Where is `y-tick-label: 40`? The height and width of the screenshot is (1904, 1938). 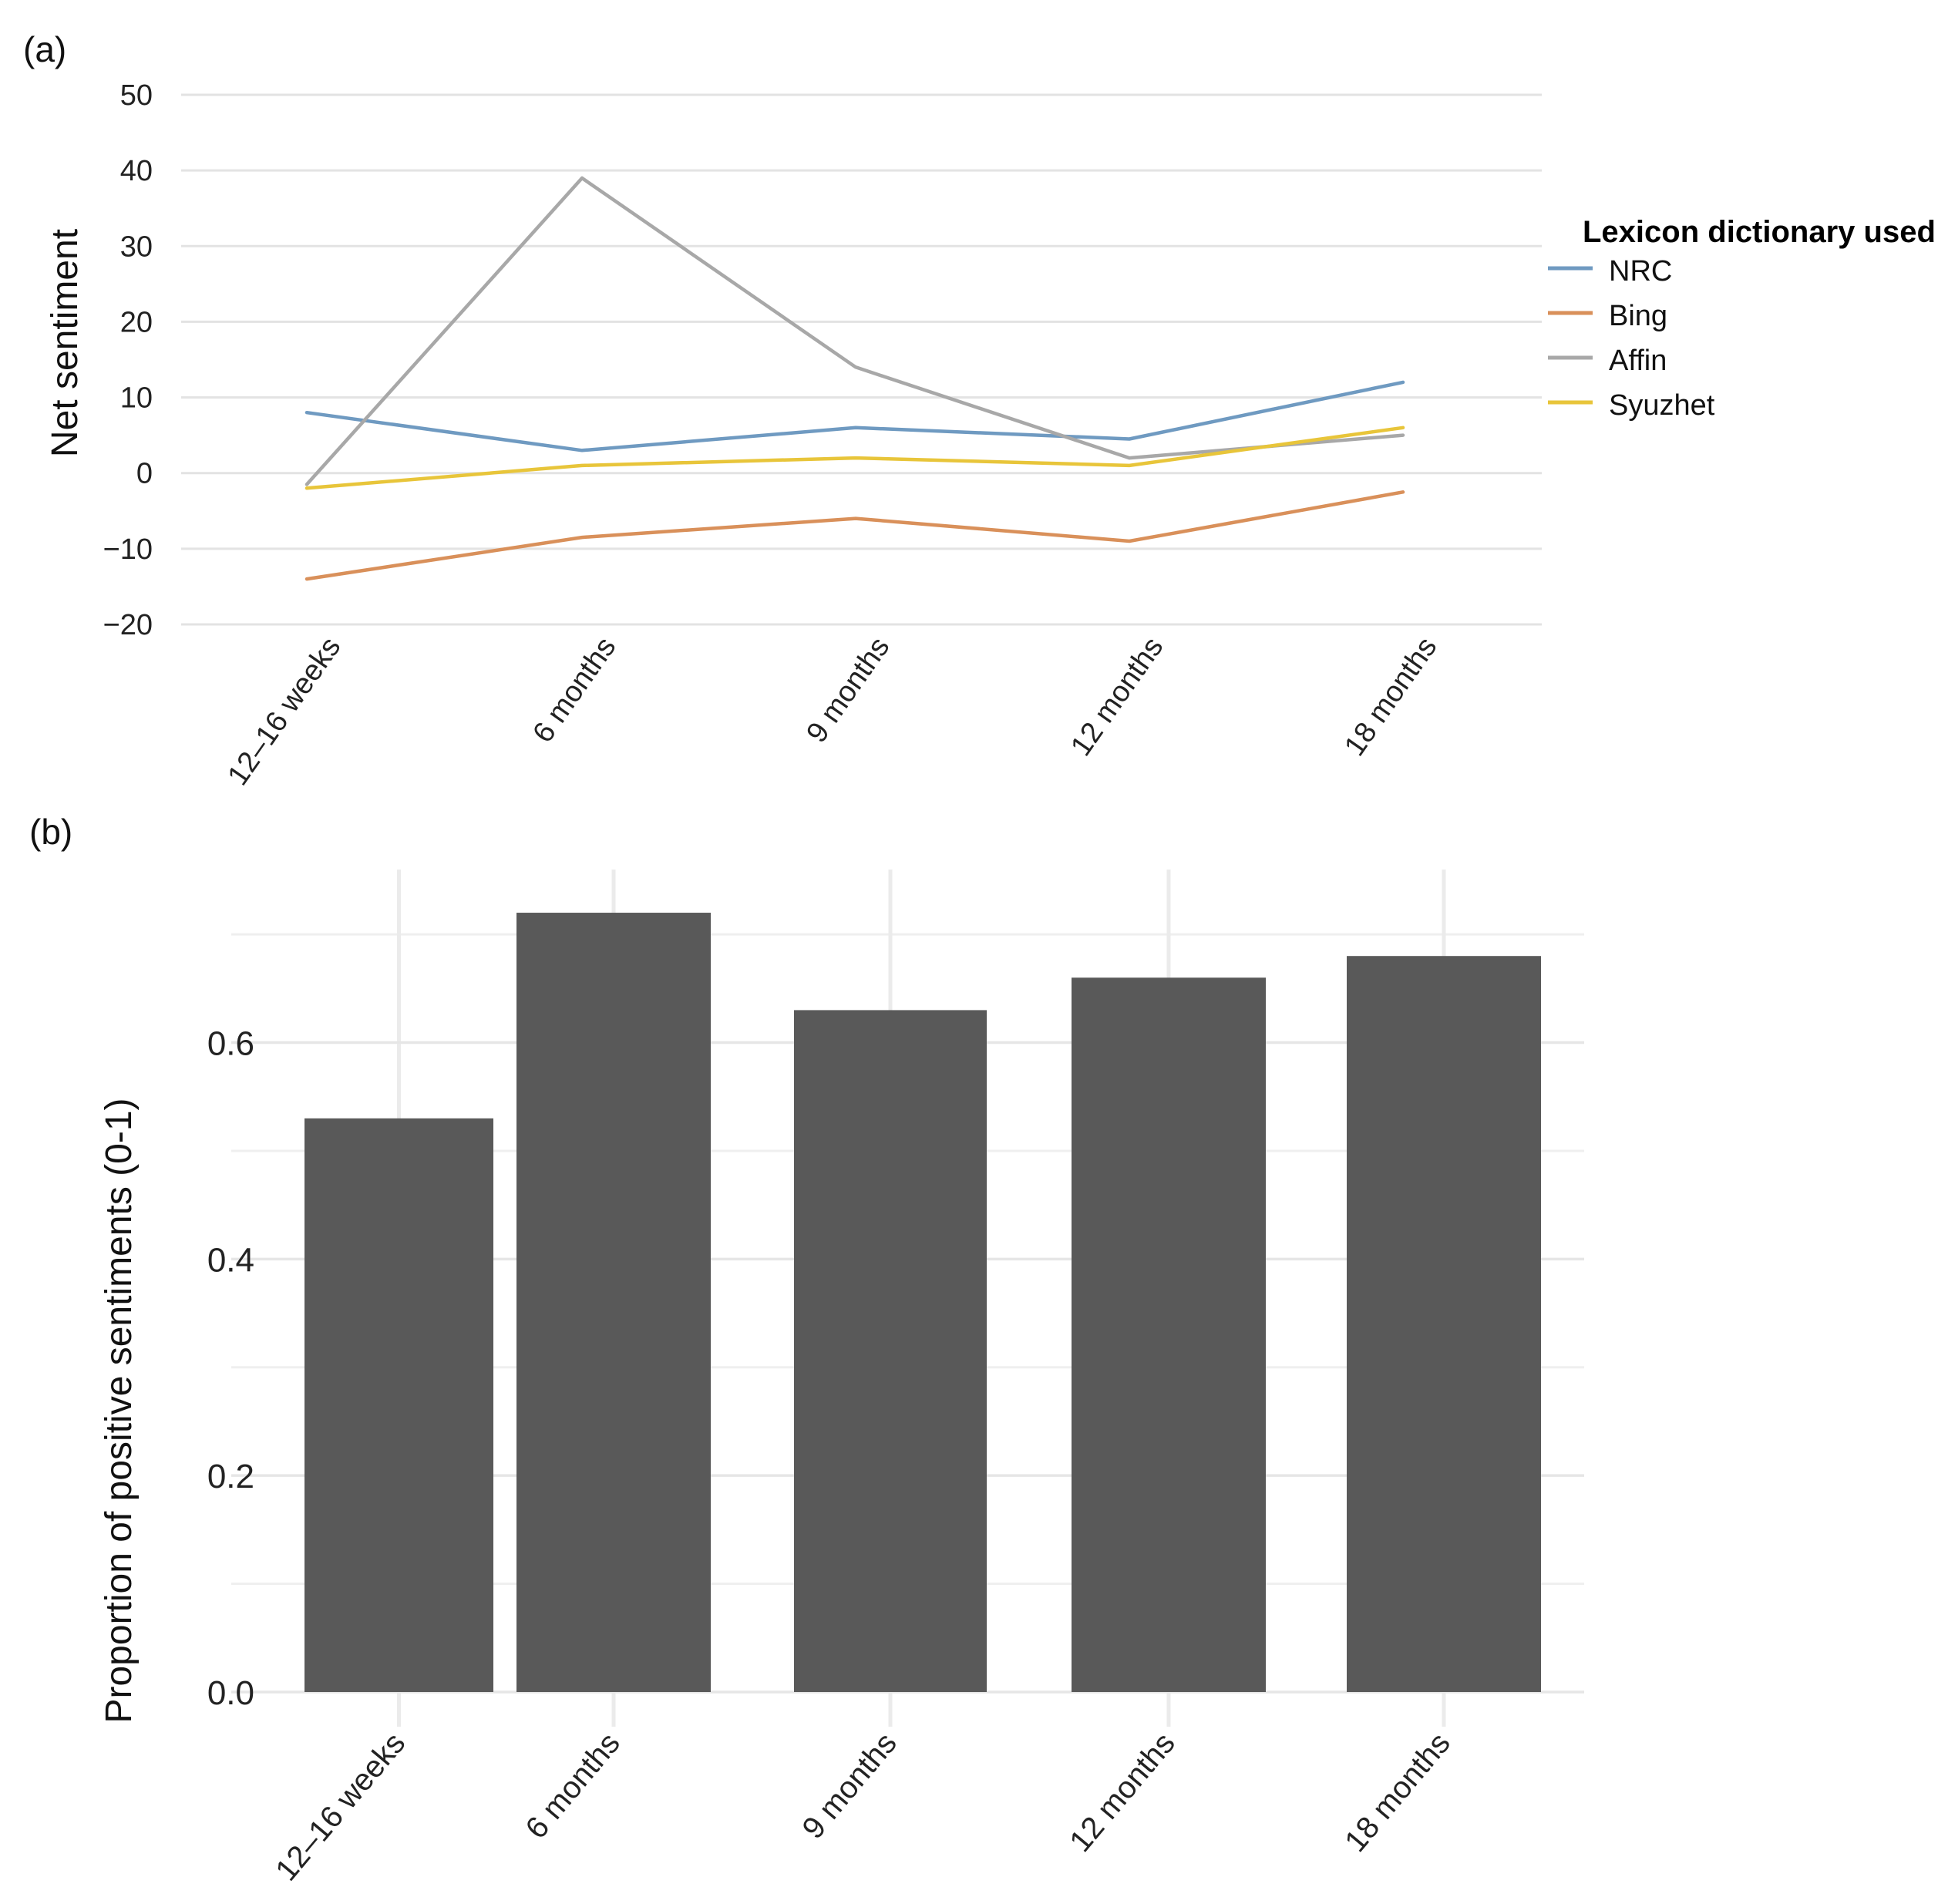
y-tick-label: 40 is located at coordinates (137, 171).